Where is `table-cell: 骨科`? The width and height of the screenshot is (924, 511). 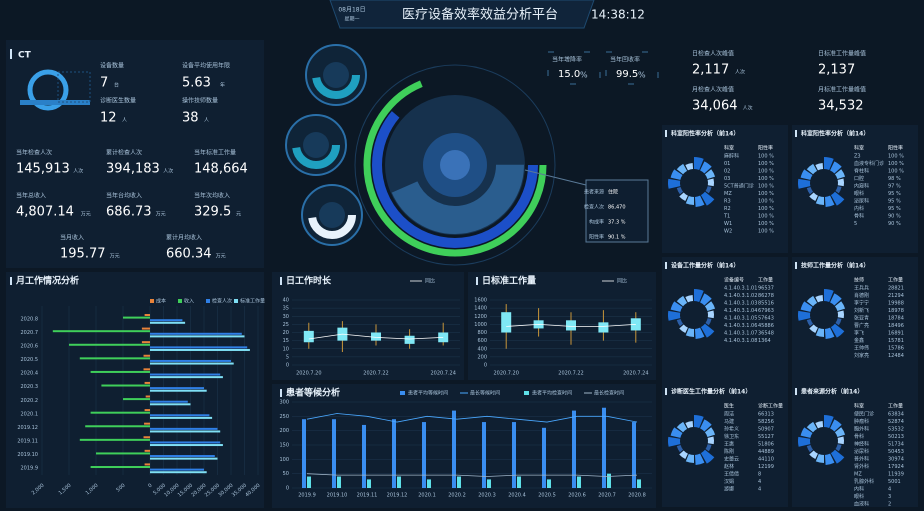
table-cell: 骨科 is located at coordinates (859, 436).